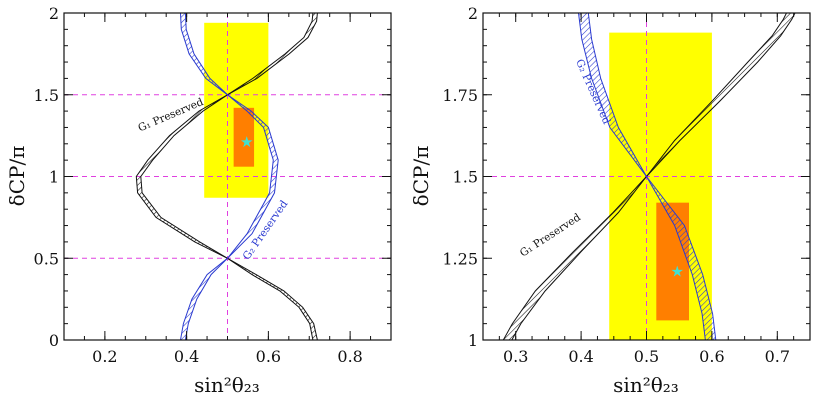 This screenshot has width=814, height=403. I want to click on right-ytick-label: 1, so click(473, 340).